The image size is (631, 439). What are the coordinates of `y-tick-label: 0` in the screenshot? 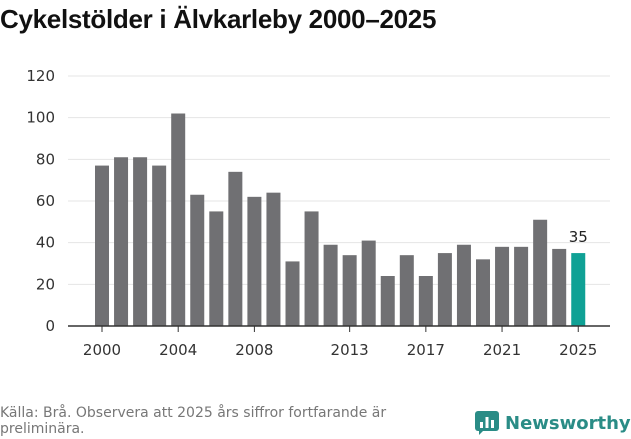 It's located at (50, 326).